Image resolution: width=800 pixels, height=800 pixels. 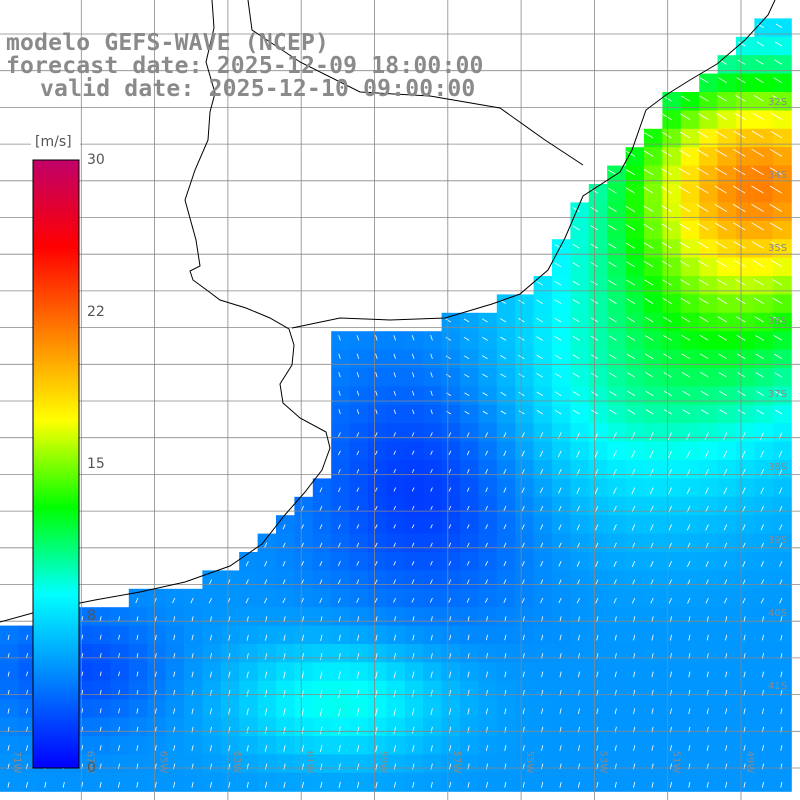 What do you see at coordinates (777, 102) in the screenshot?
I see `lat-label: 32S` at bounding box center [777, 102].